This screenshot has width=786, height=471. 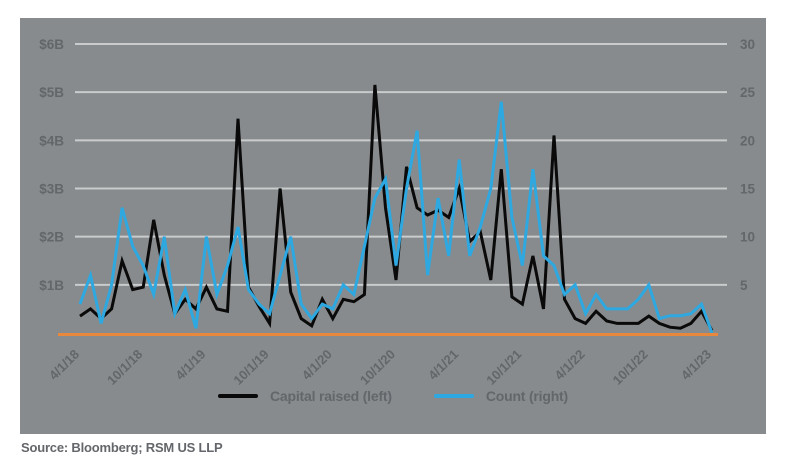 What do you see at coordinates (453, 396) in the screenshot?
I see `count-line-swatch-icon` at bounding box center [453, 396].